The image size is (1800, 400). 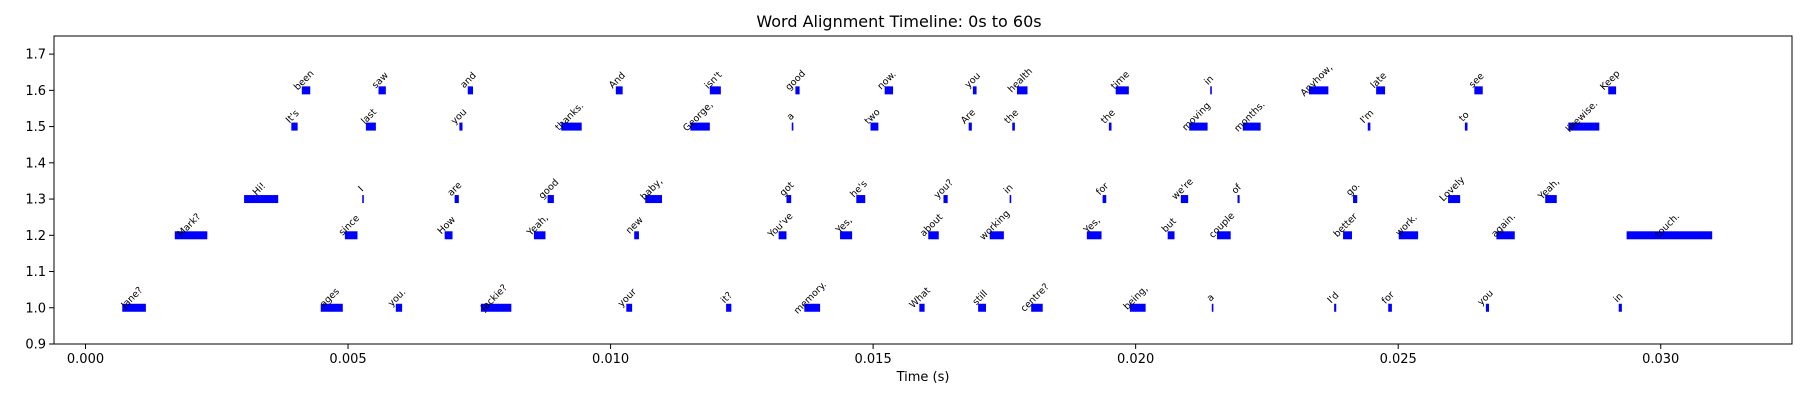 What do you see at coordinates (35, 200) in the screenshot?
I see `y-tick-label: 1.3` at bounding box center [35, 200].